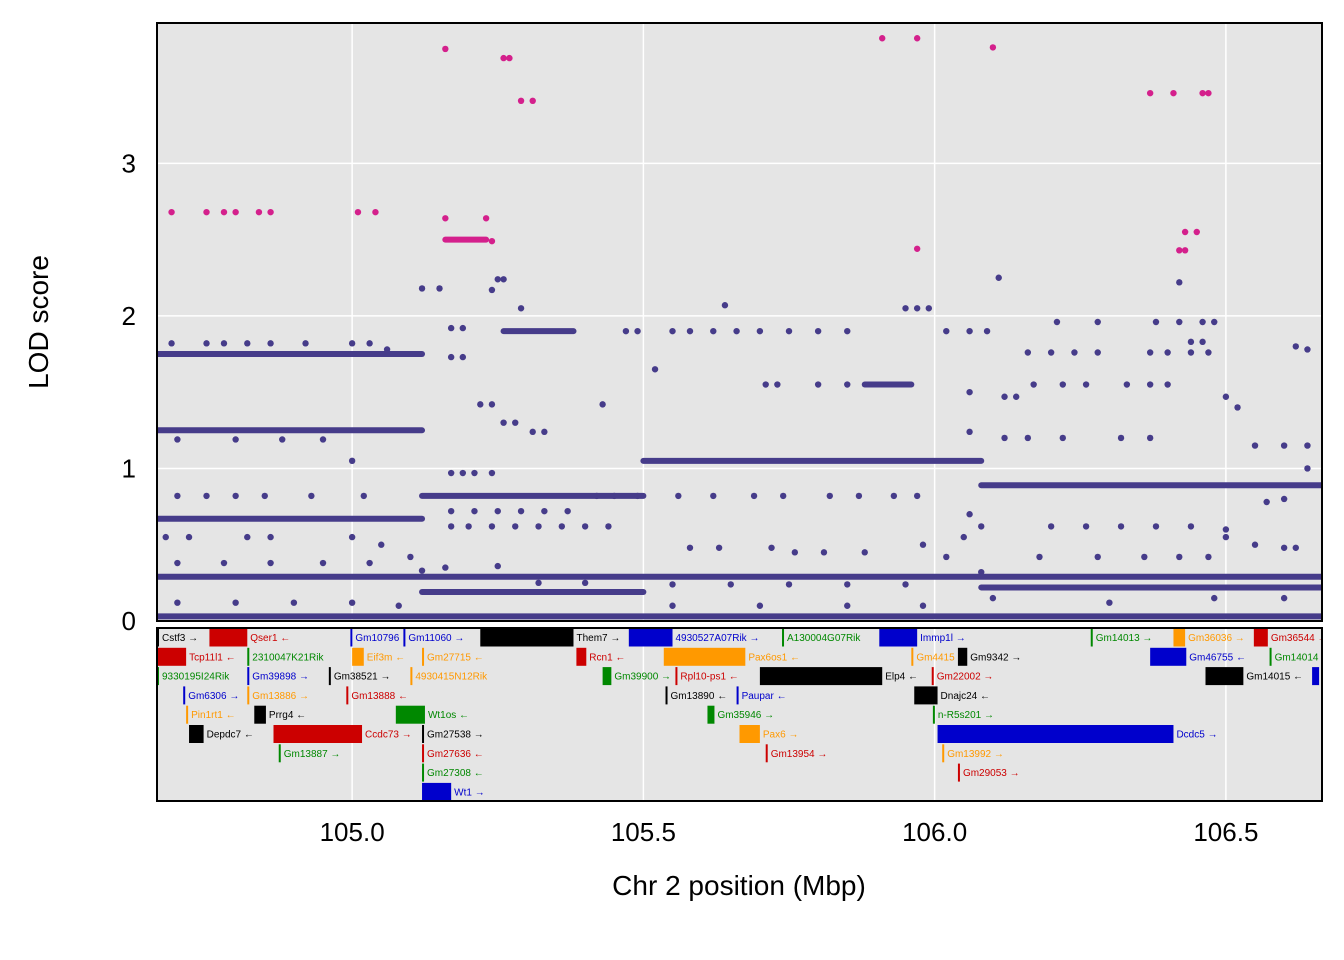  What do you see at coordinates (699, 696) in the screenshot?
I see `gene-label: Gm13890 ←` at bounding box center [699, 696].